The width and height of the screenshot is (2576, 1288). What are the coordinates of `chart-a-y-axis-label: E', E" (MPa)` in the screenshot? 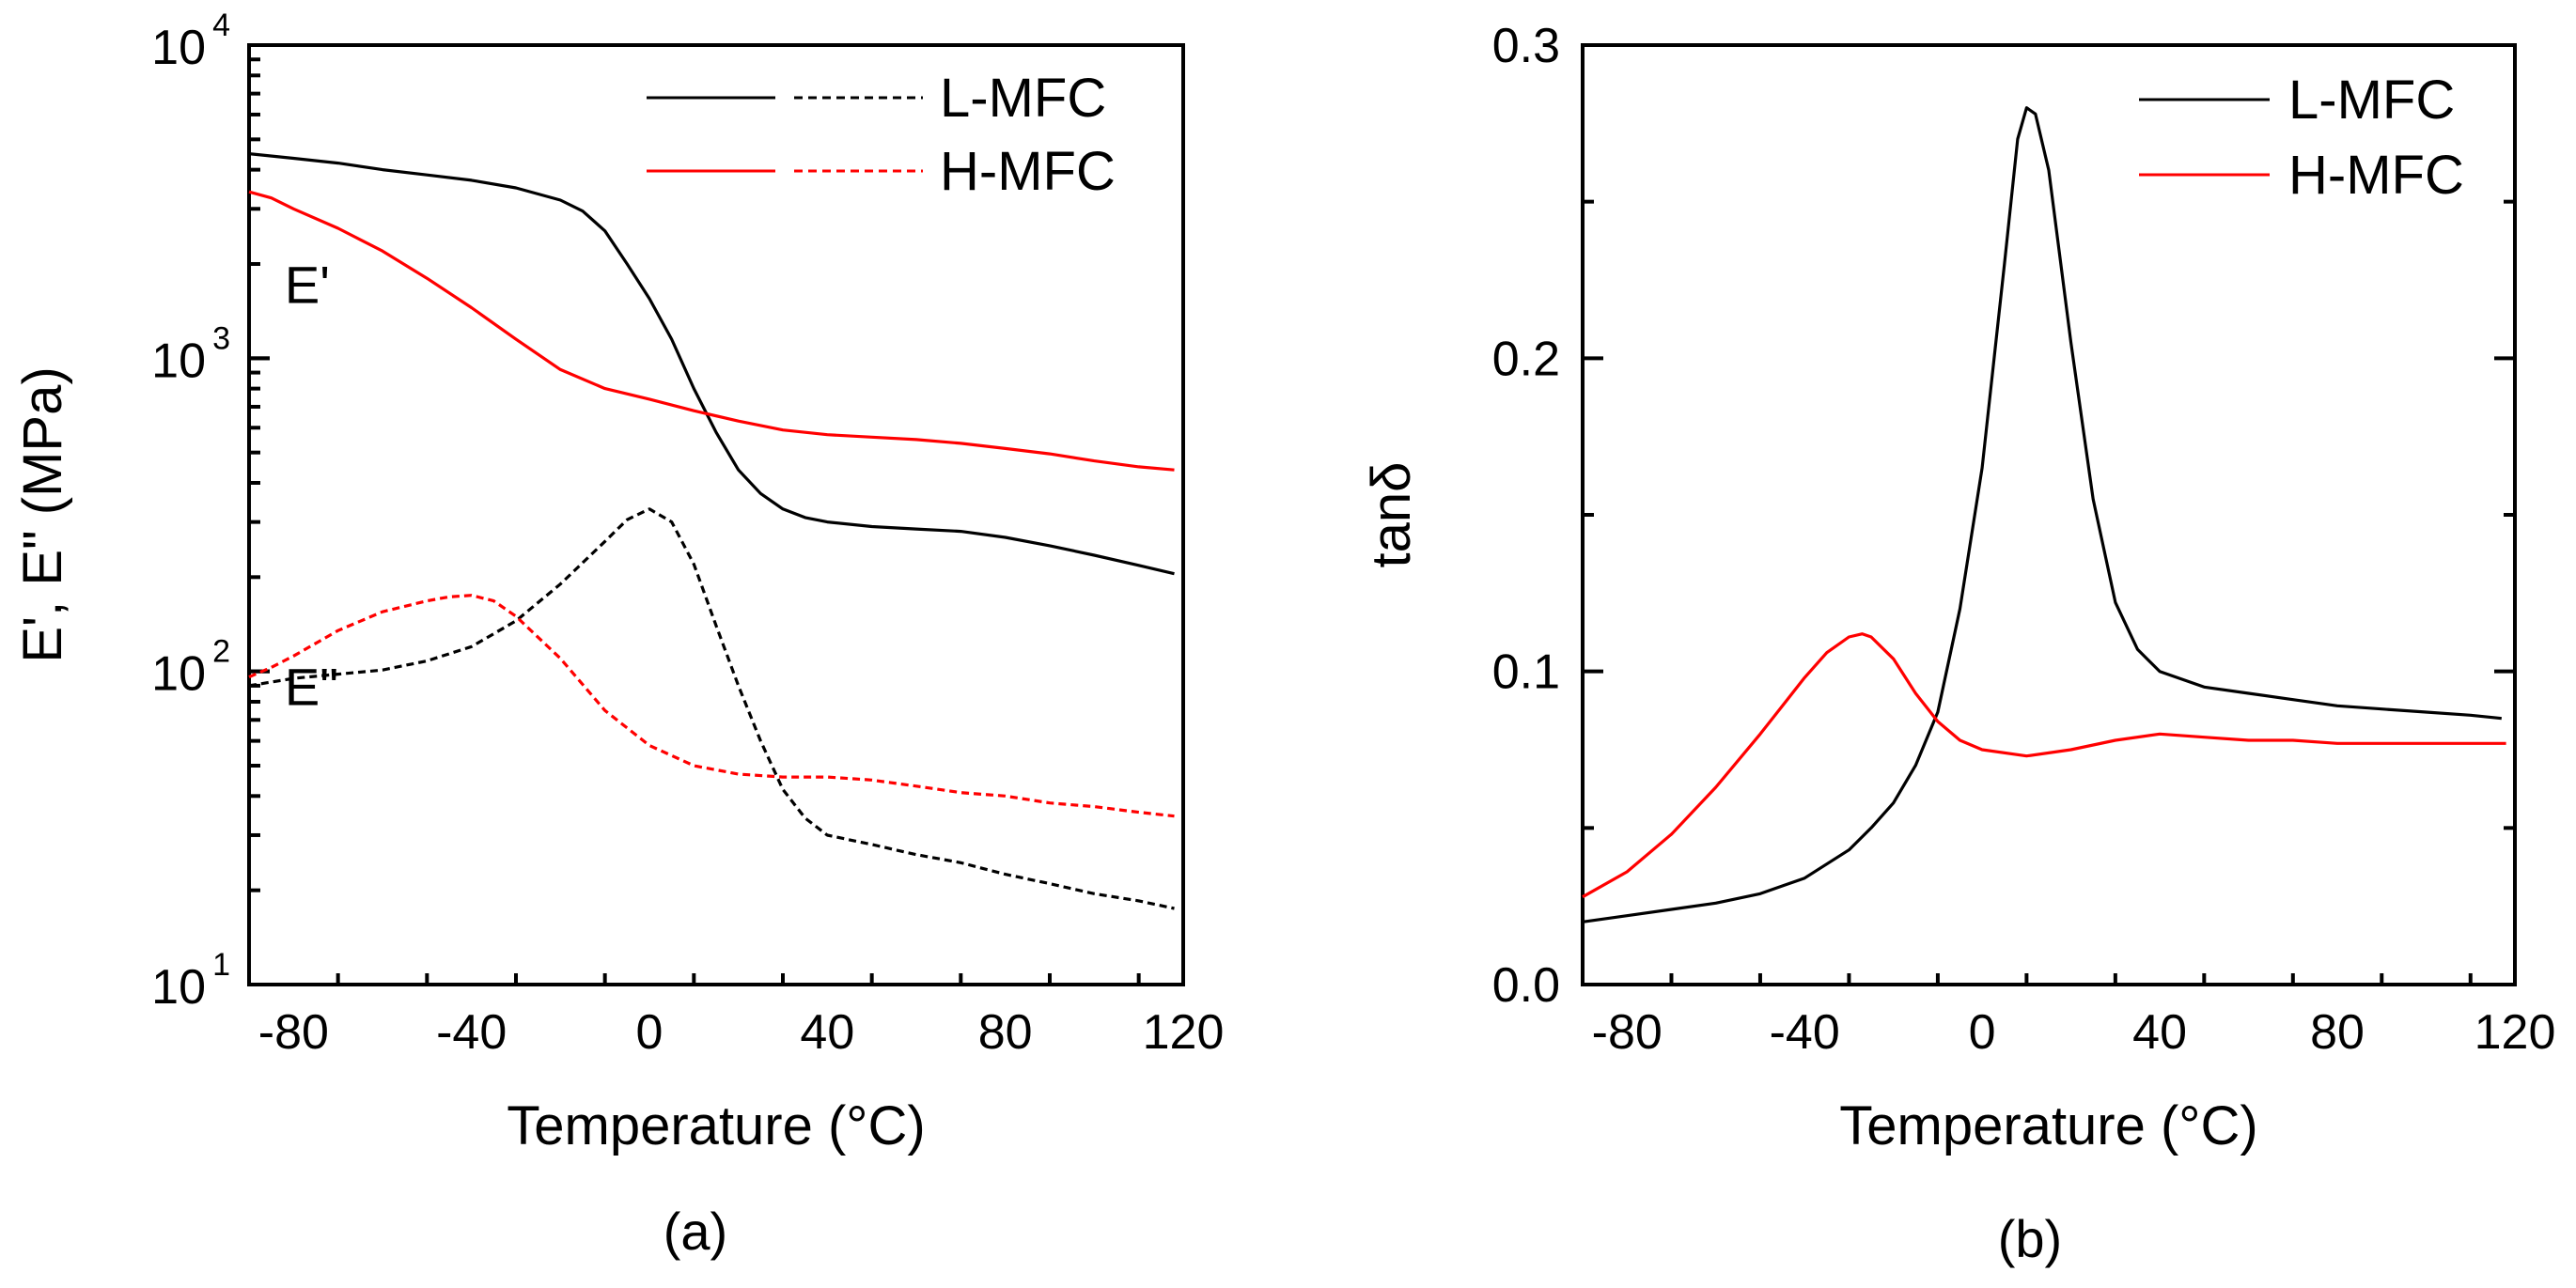 It's located at (42, 514).